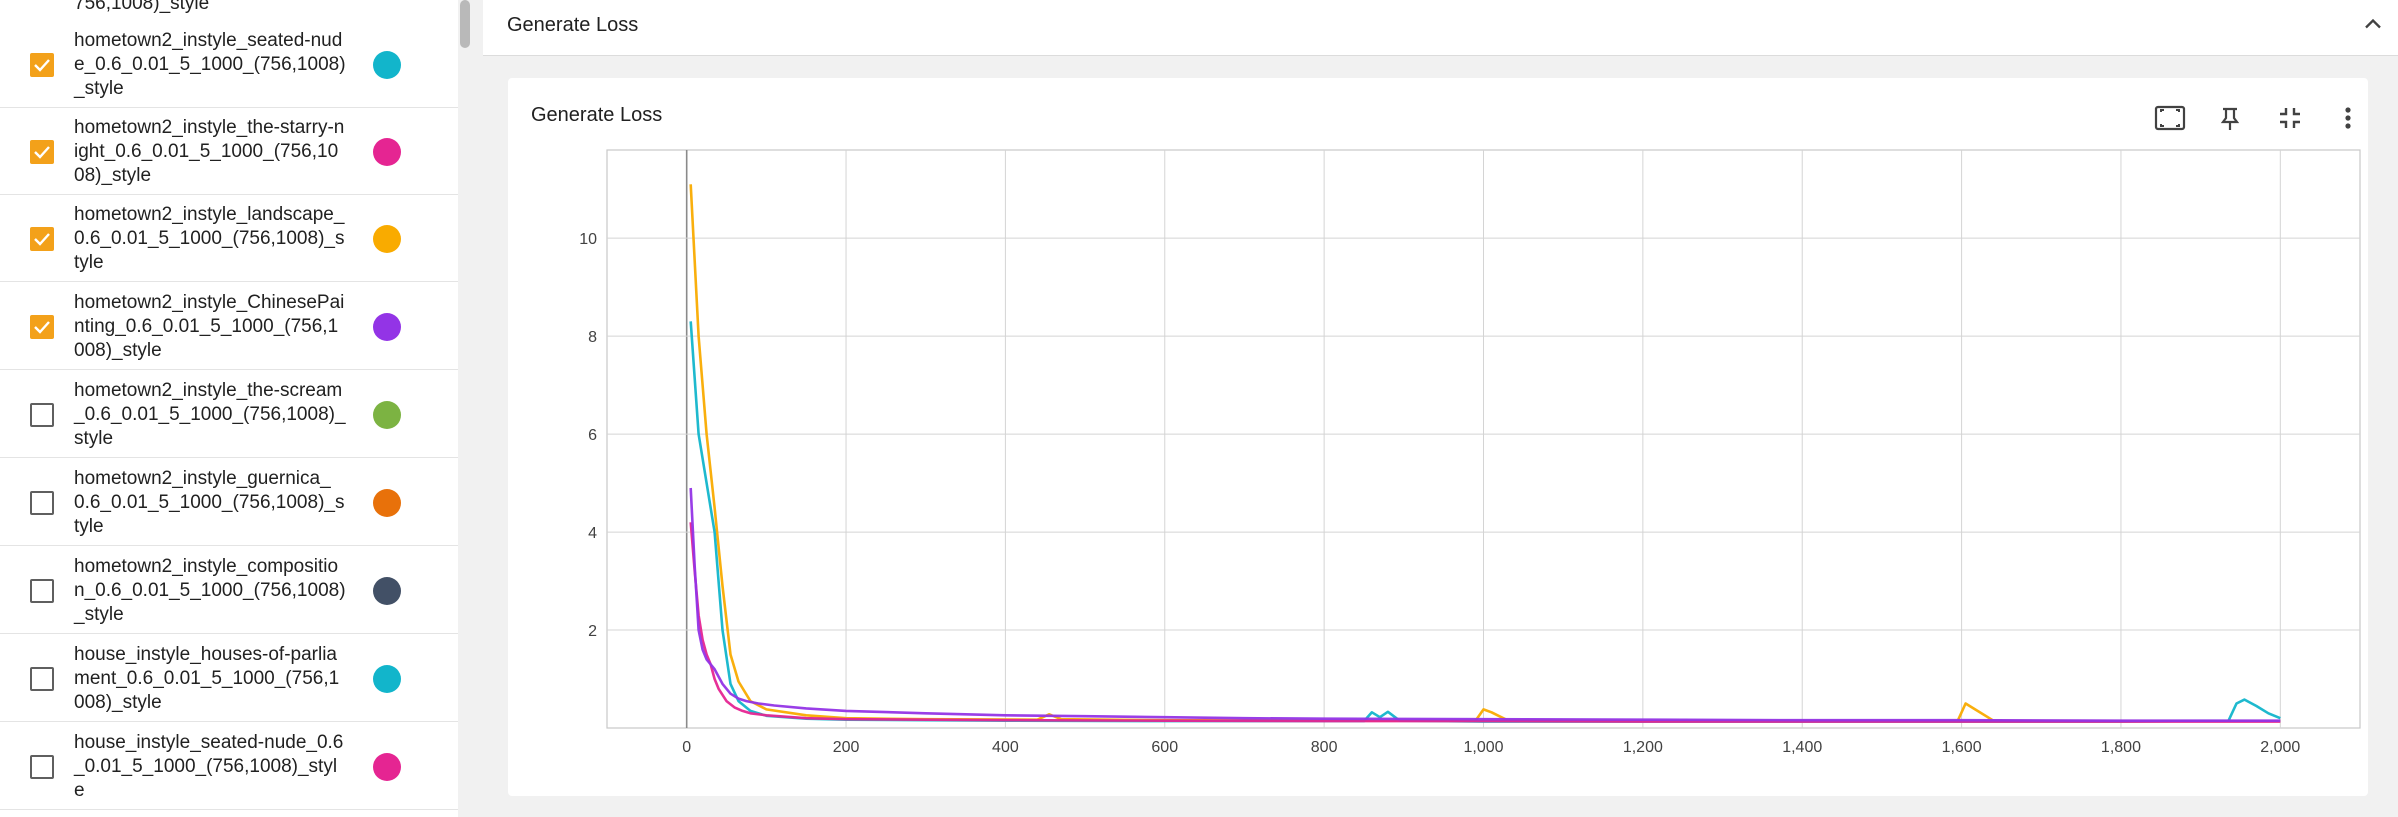 The image size is (2398, 817). I want to click on x-tick-label: 1,000, so click(1483, 747).